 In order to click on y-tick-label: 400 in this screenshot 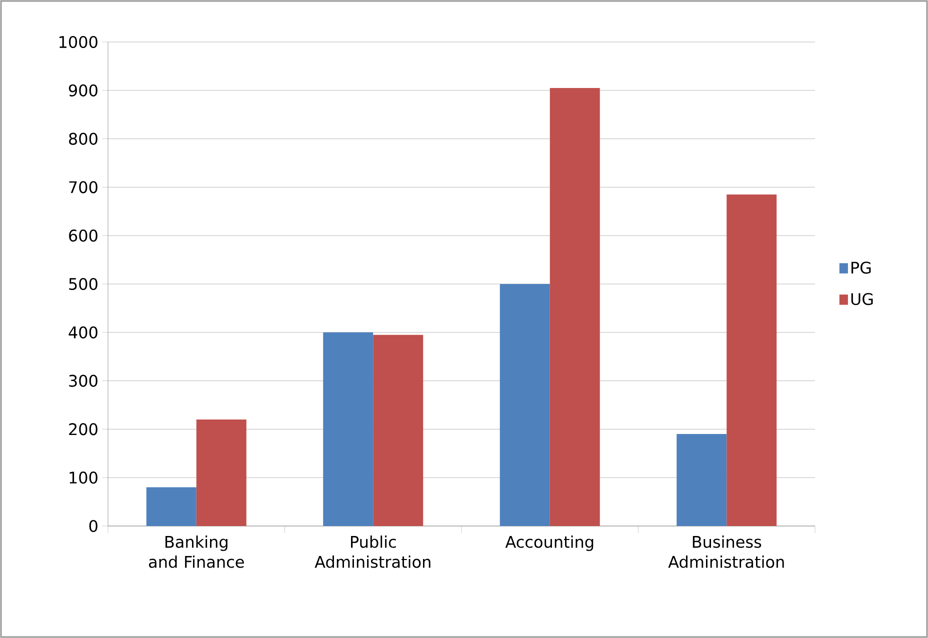, I will do `click(83, 332)`.